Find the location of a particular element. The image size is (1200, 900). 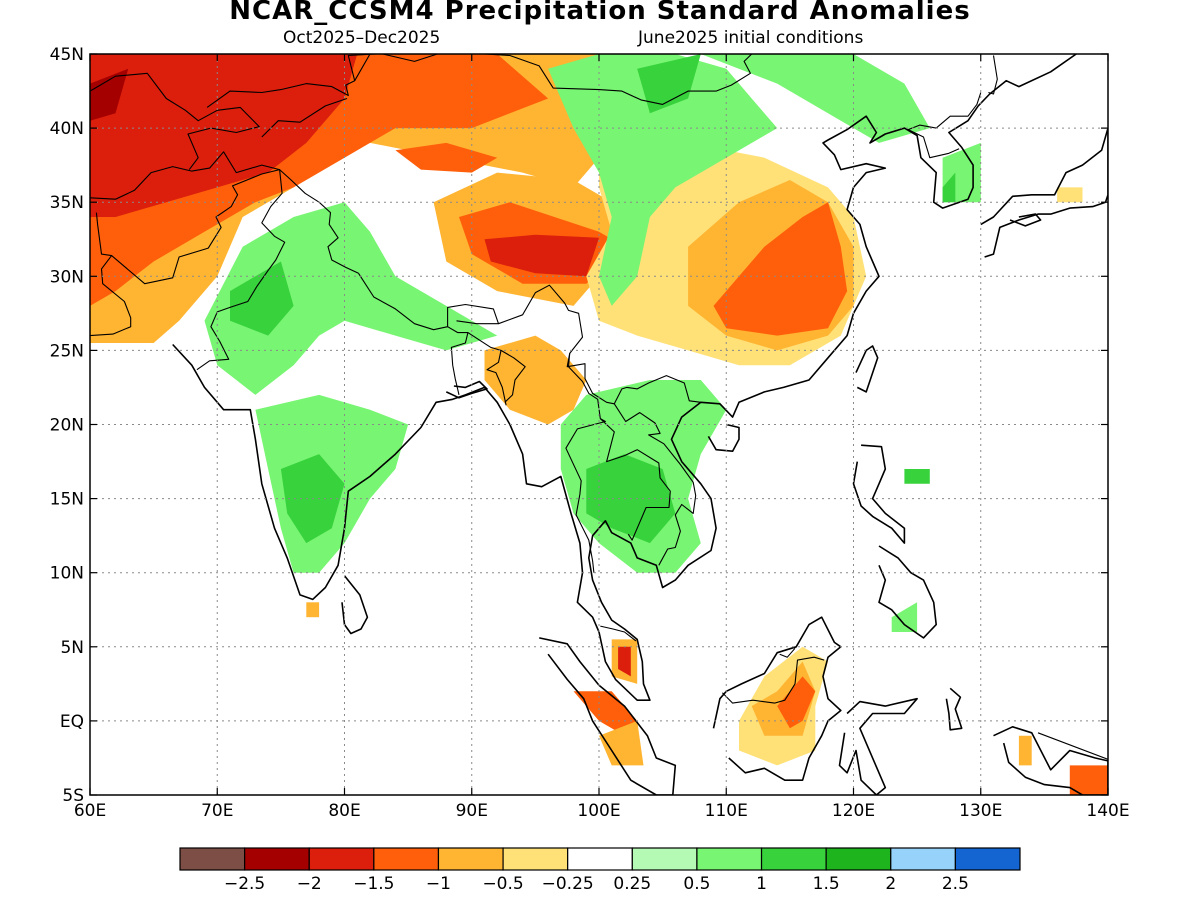

x-tick-label-1: 70E is located at coordinates (217, 811).